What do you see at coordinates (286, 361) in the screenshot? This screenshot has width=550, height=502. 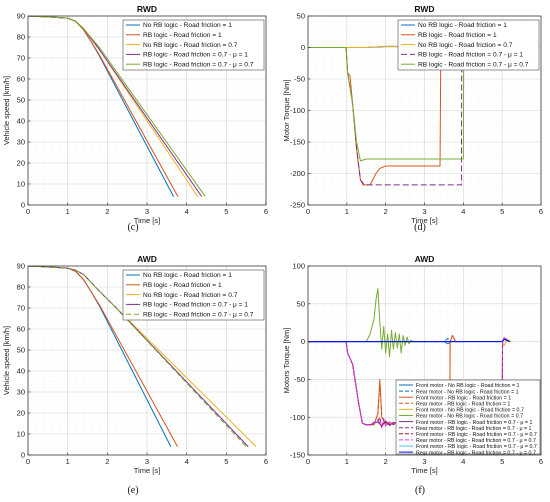 I see `y-axis-label: Motors Torque [Nm]` at bounding box center [286, 361].